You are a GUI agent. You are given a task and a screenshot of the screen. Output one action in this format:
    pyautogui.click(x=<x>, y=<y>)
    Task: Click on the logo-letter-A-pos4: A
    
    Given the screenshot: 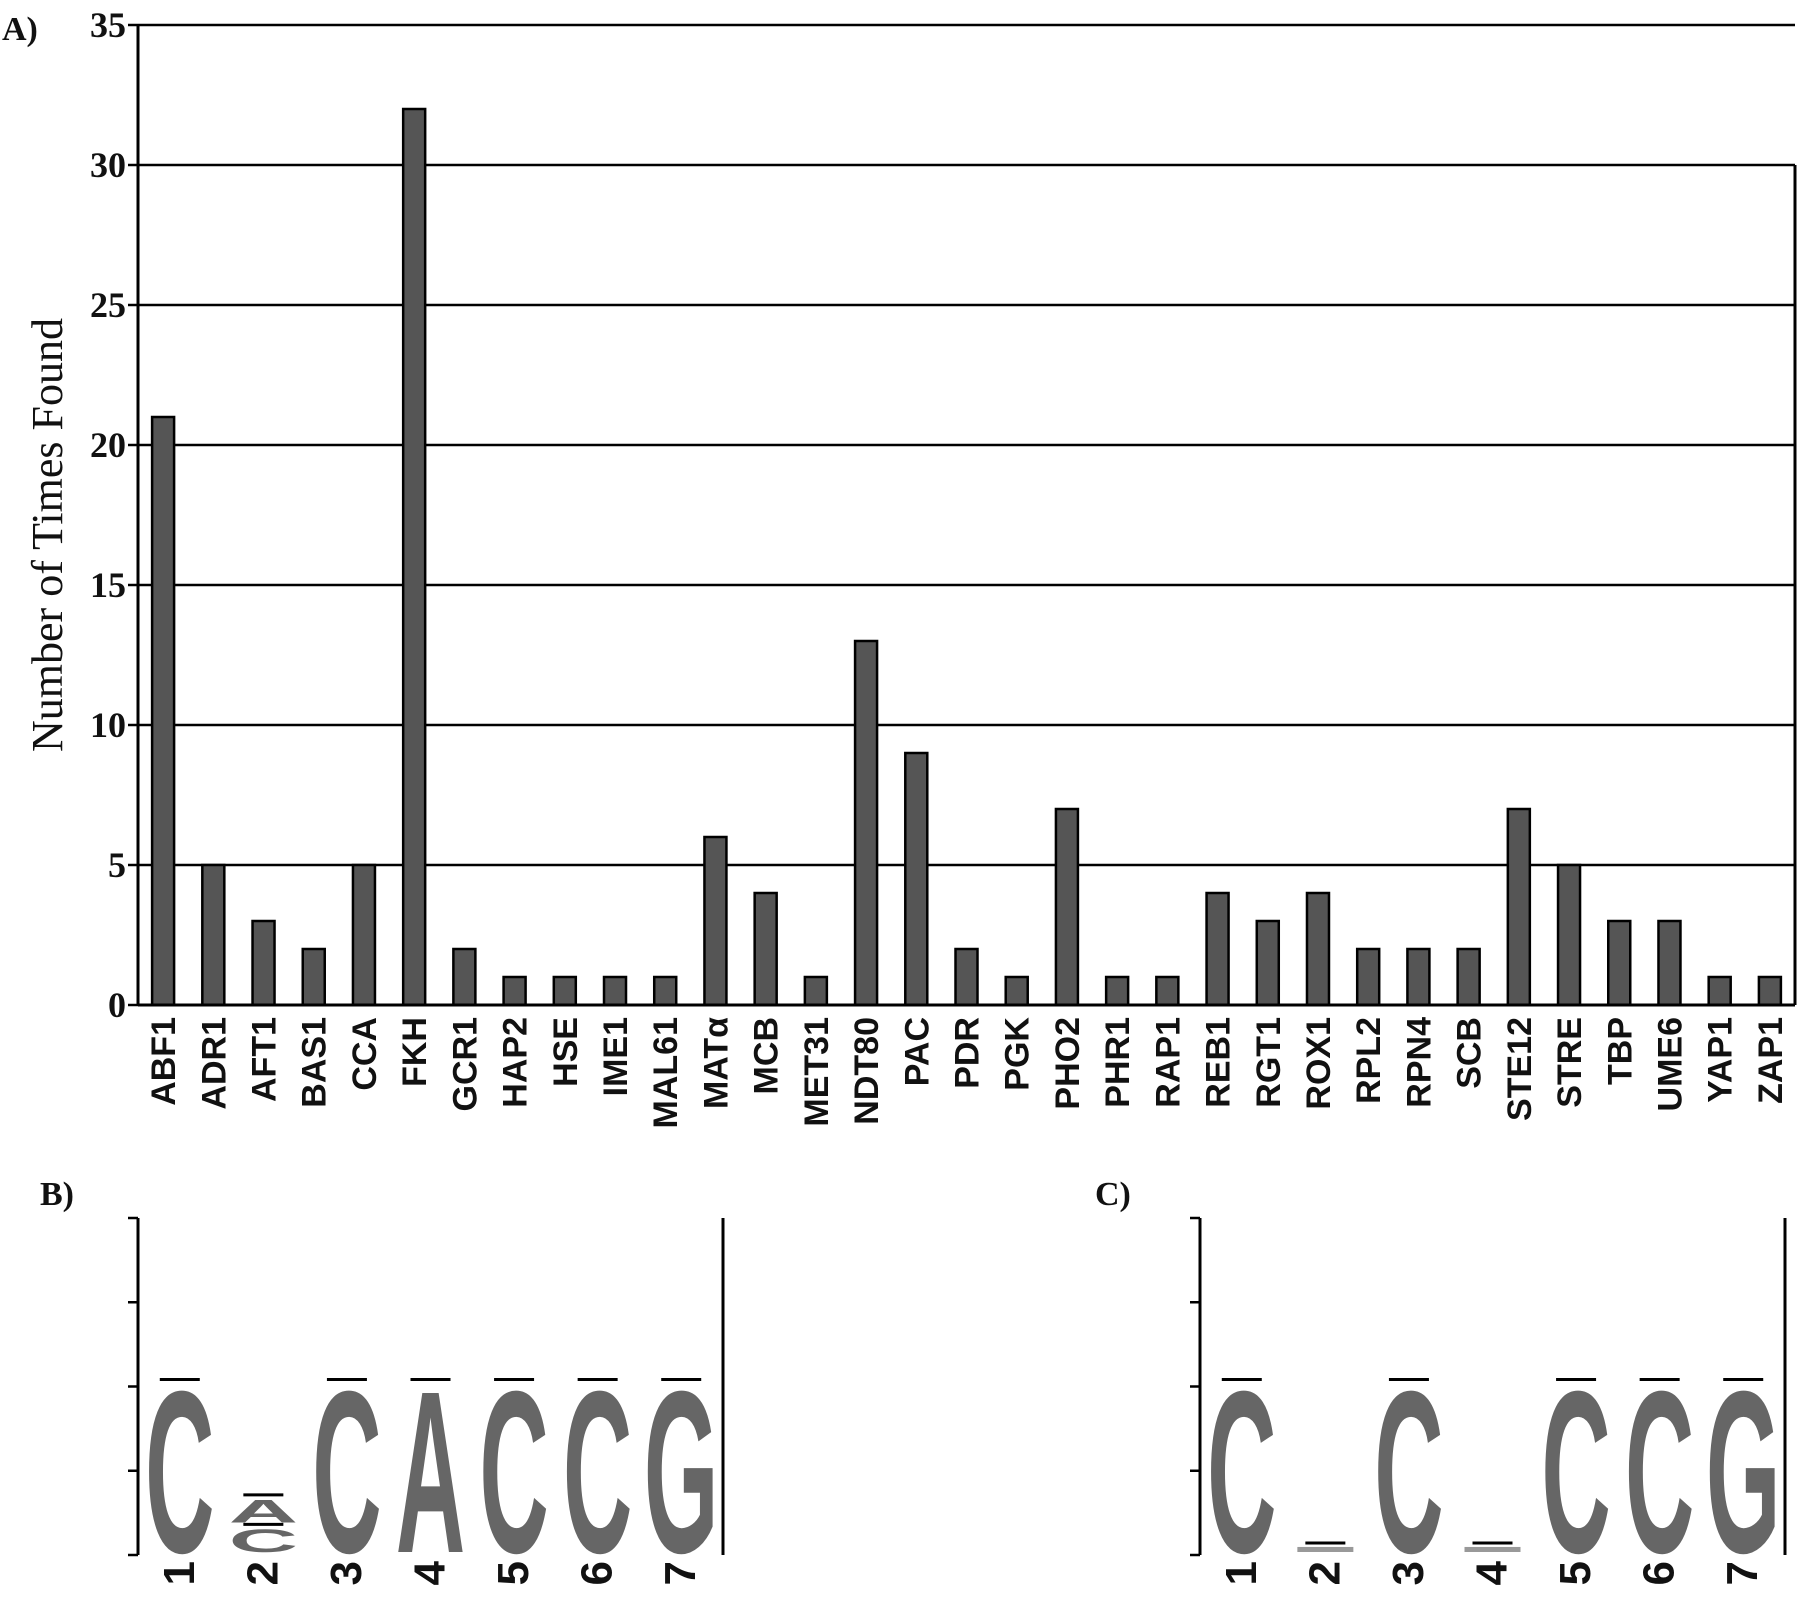 What is the action you would take?
    pyautogui.click(x=430, y=1472)
    